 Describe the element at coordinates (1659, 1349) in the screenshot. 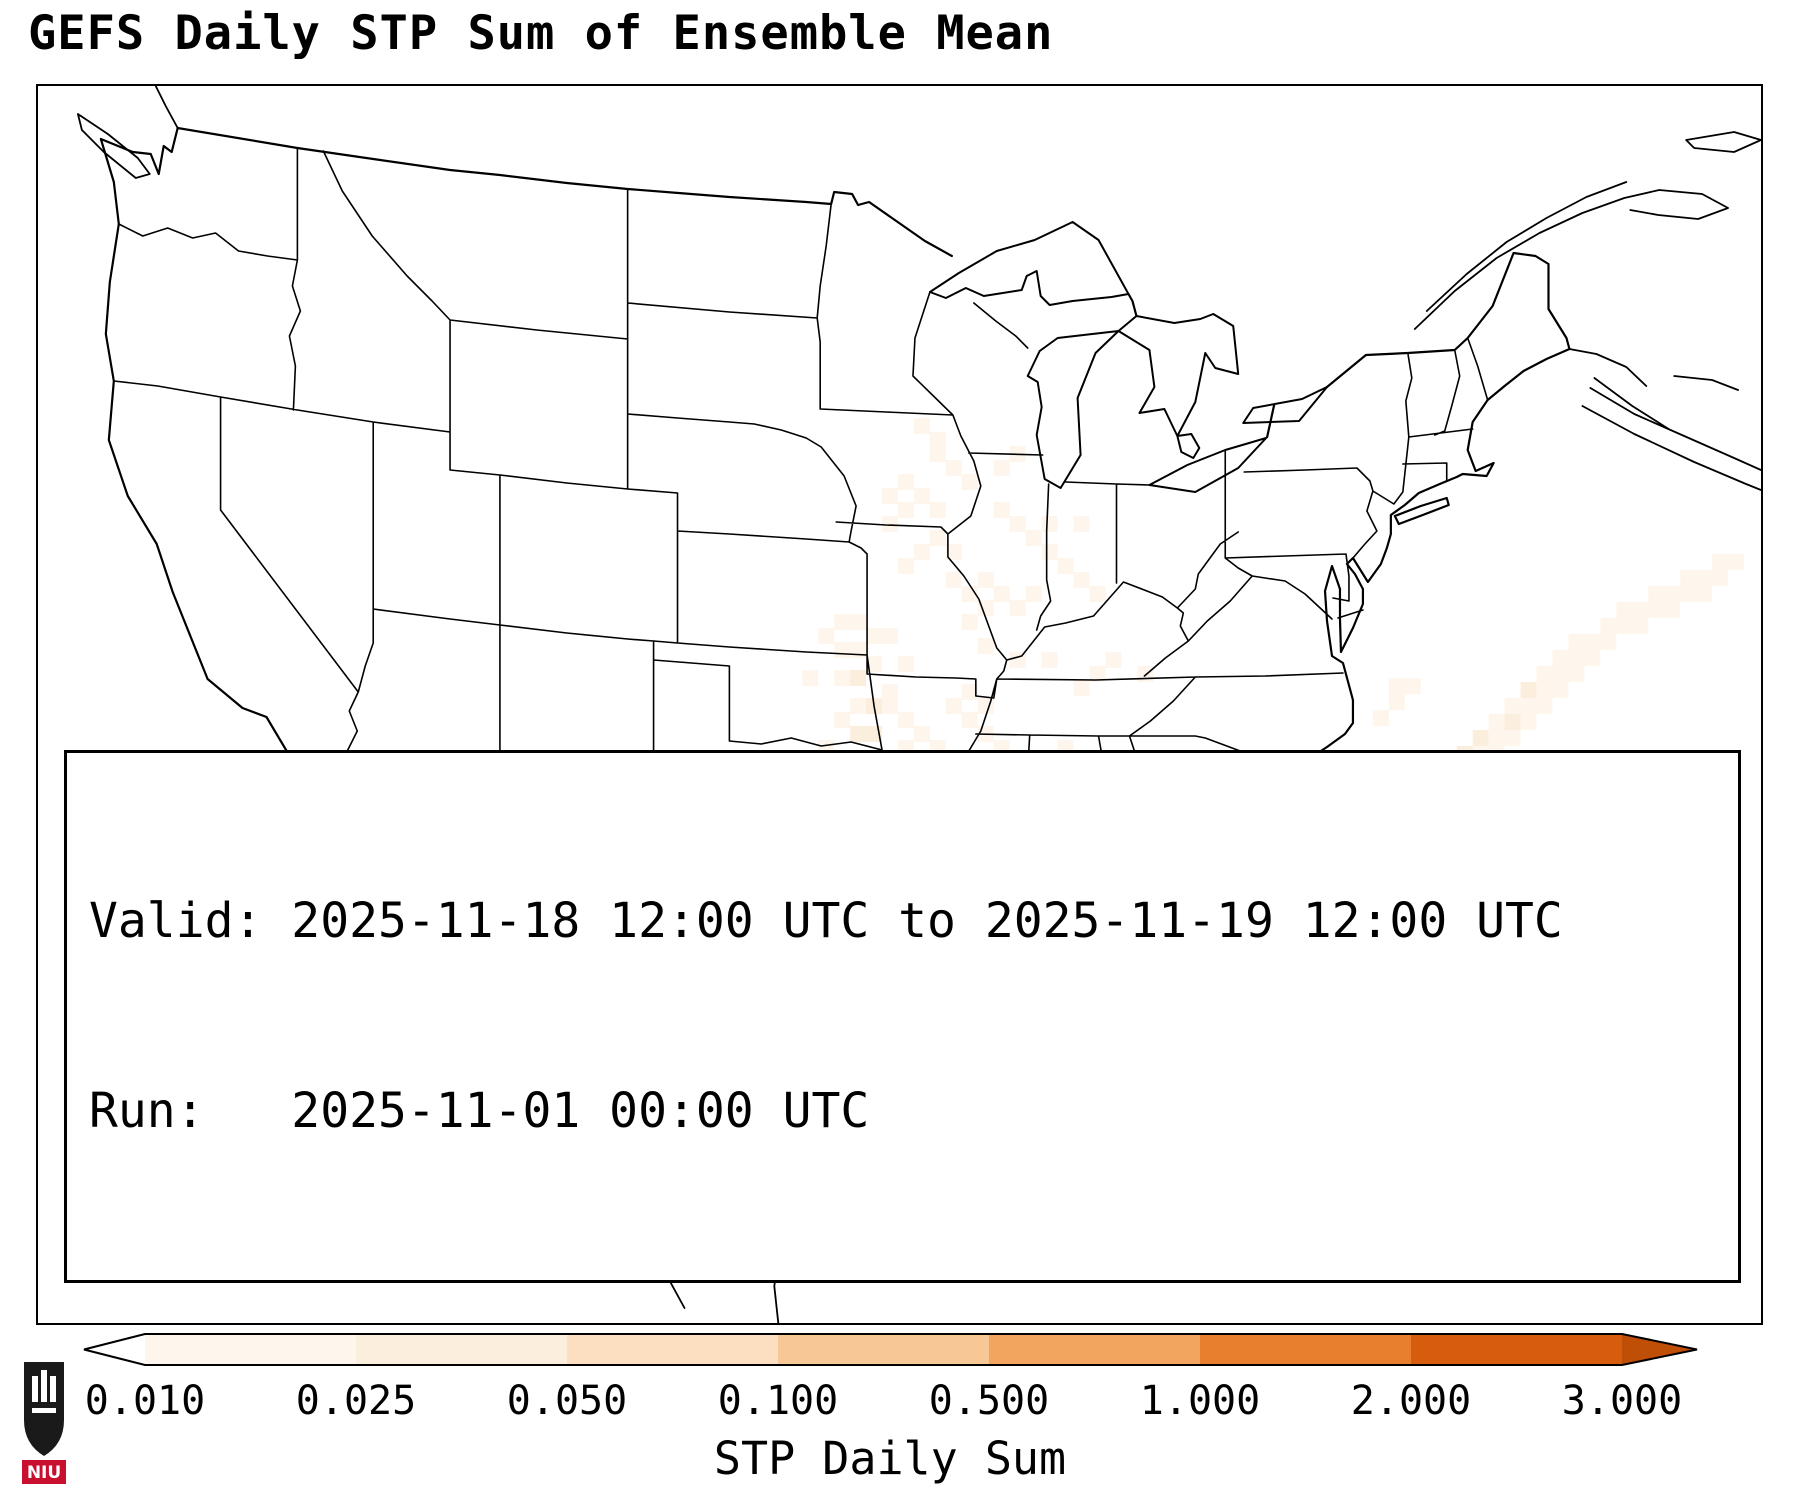

I see `colorbar-right-arrow` at that location.